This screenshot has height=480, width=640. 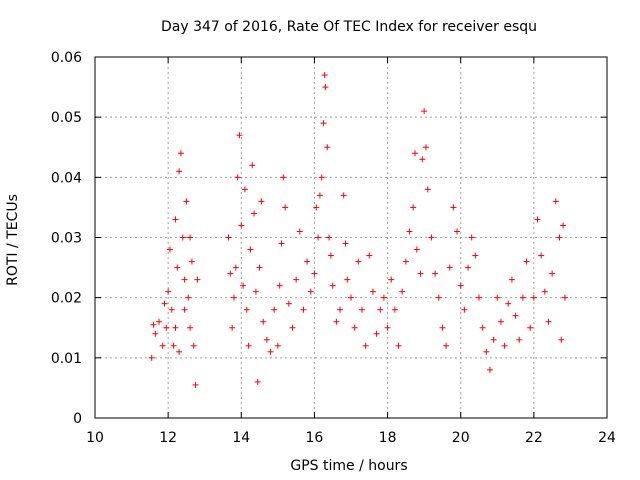 What do you see at coordinates (13, 240) in the screenshot?
I see `y-axis-label: ROTI / TECUs` at bounding box center [13, 240].